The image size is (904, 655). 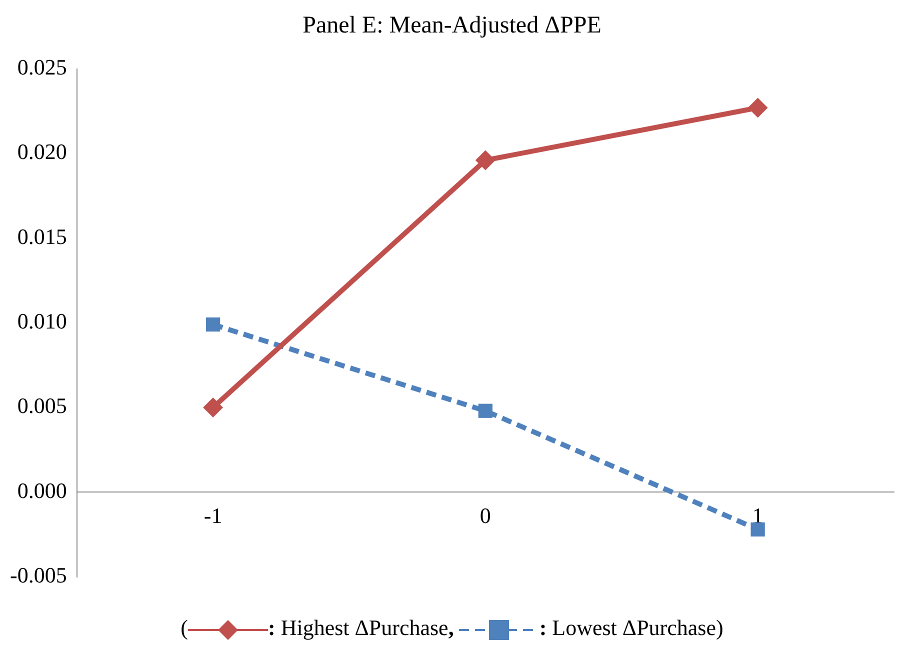 I want to click on legend-label: Highest ΔPurchase, so click(x=364, y=627).